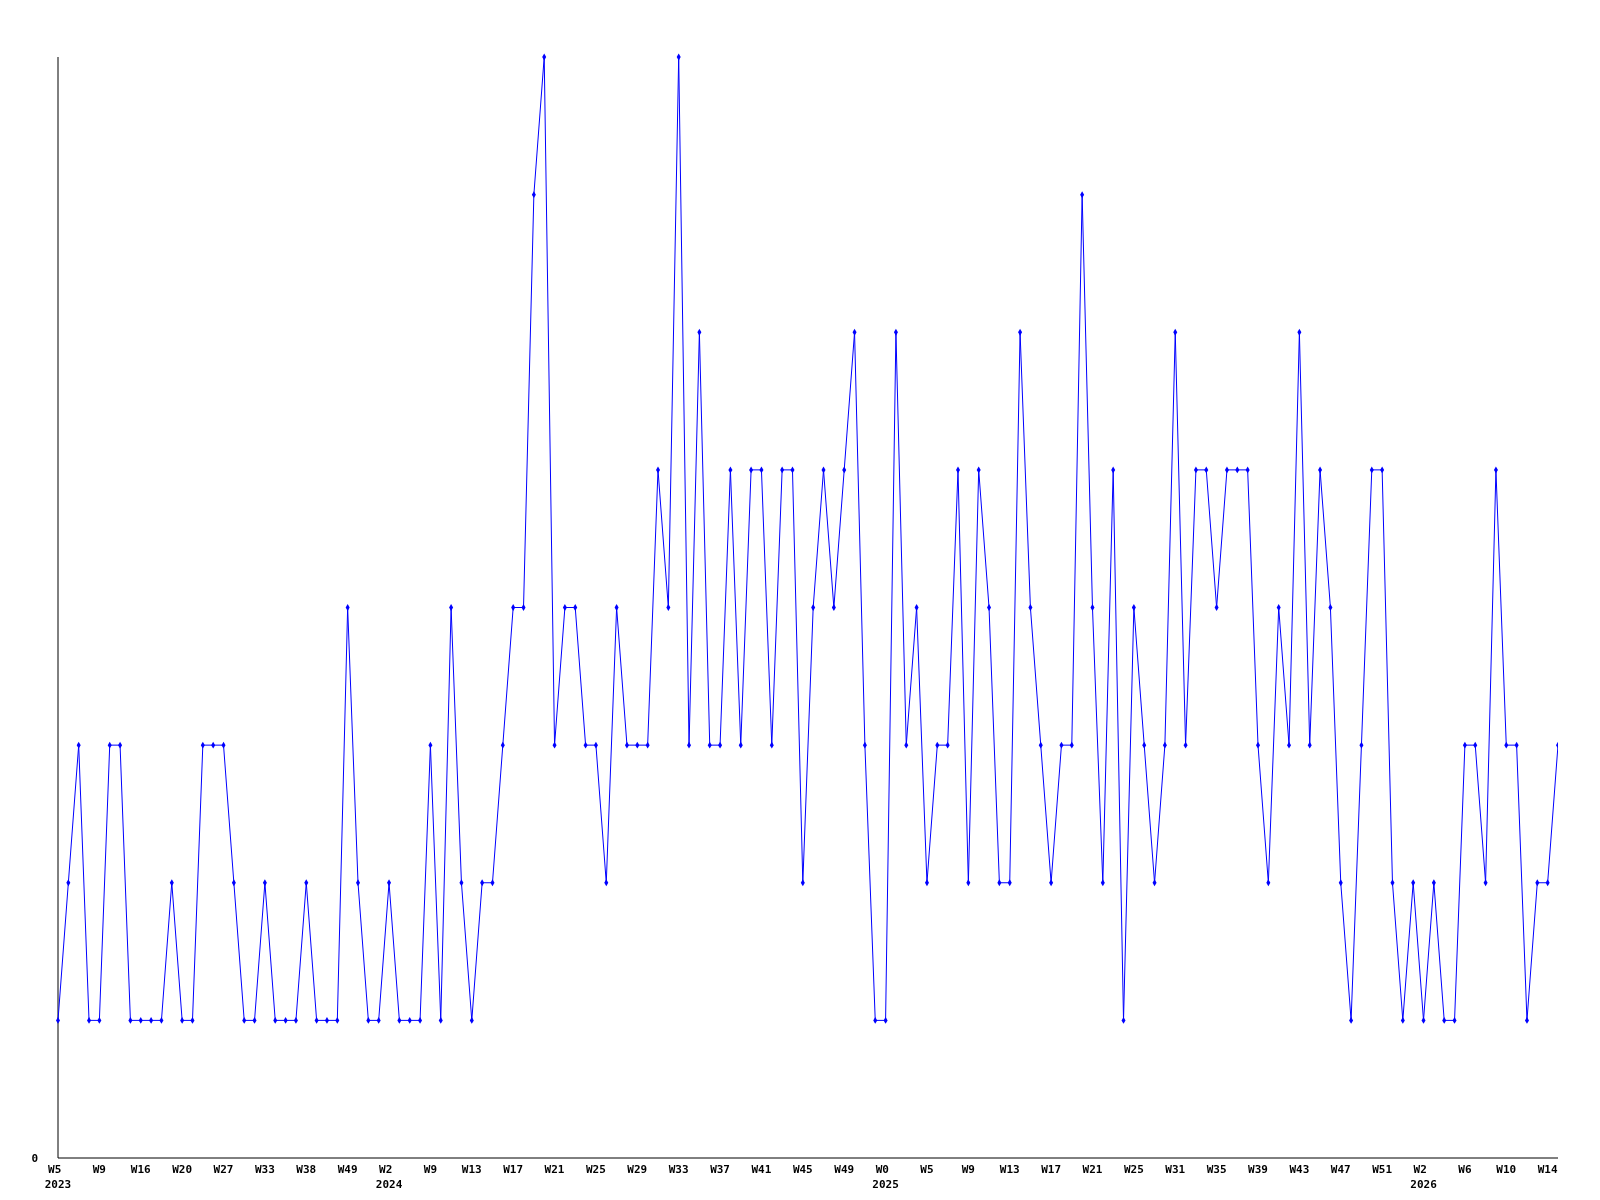  What do you see at coordinates (34, 1158) in the screenshot?
I see `text: 0` at bounding box center [34, 1158].